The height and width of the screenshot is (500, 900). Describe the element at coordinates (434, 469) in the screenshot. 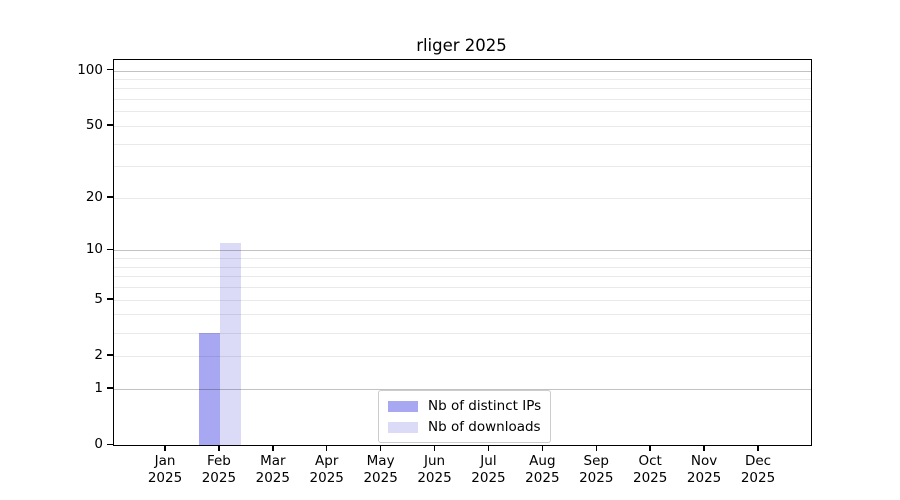

I see `x-tick-label-jun: Jun 2025` at that location.